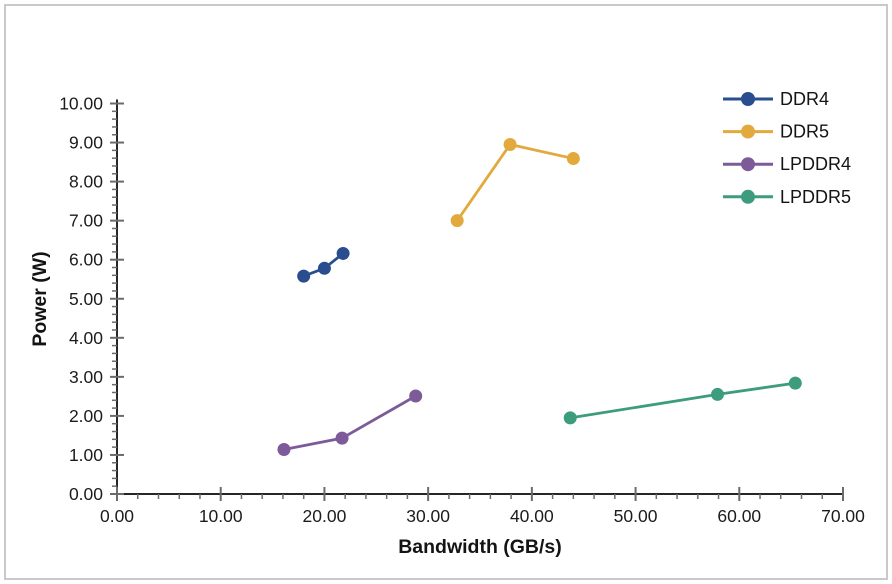  What do you see at coordinates (532, 516) in the screenshot?
I see `x-tick-label: 40.00` at bounding box center [532, 516].